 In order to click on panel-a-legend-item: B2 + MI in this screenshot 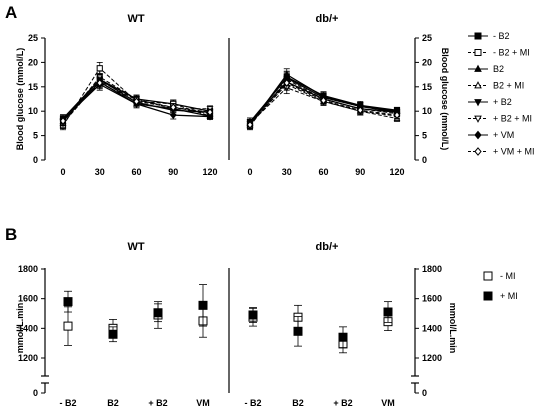, I will do `click(496, 86)`.